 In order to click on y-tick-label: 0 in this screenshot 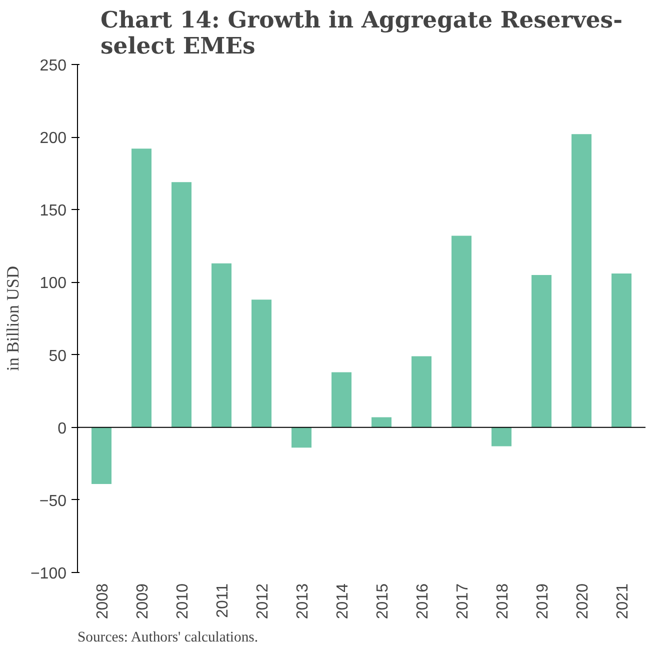, I will do `click(62, 429)`.